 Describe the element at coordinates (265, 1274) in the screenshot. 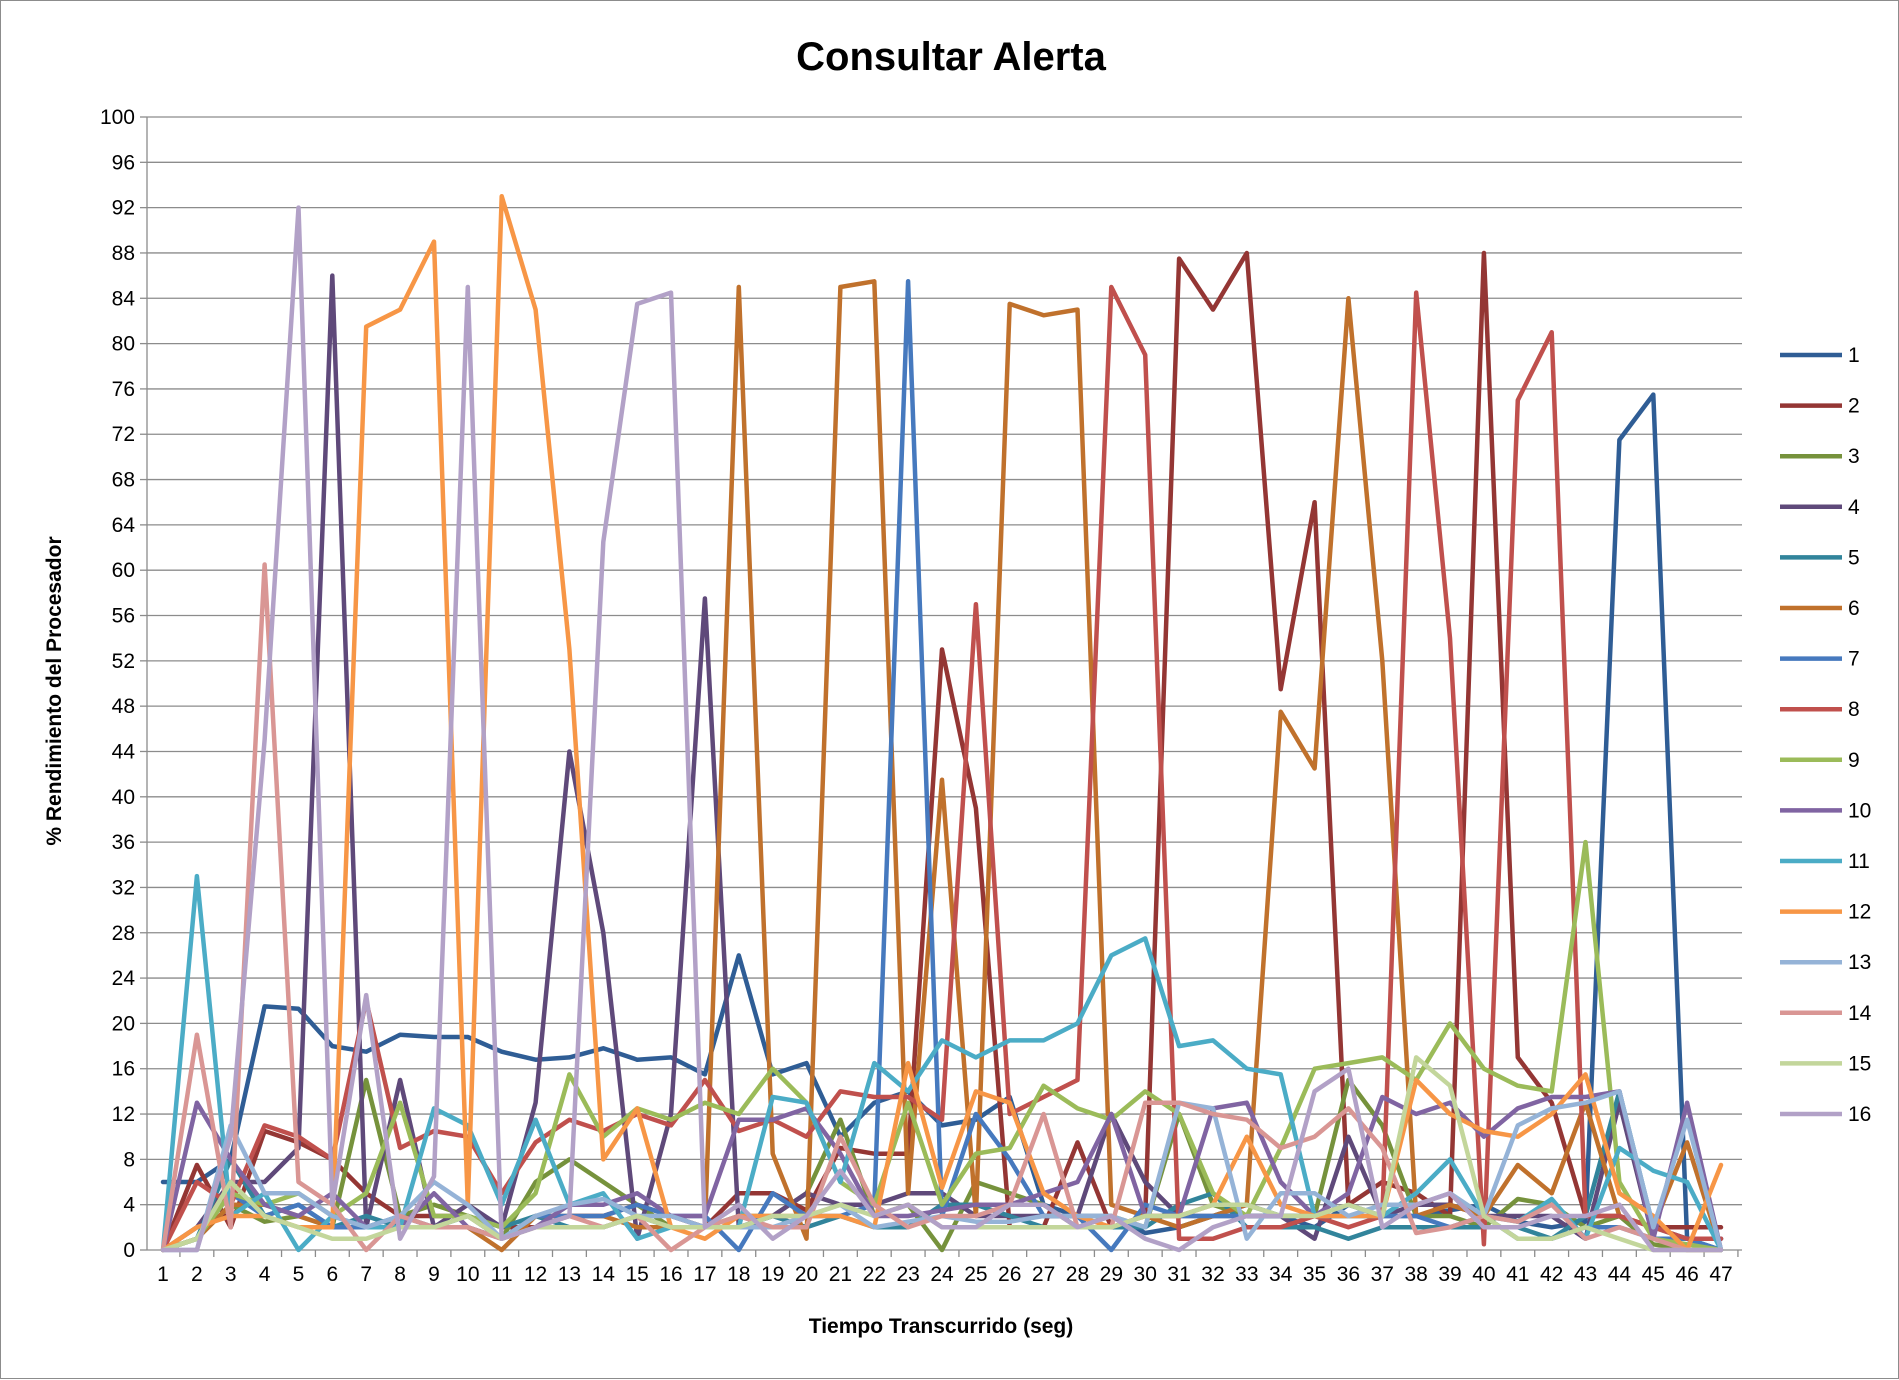

I see `x-tick-label: 4` at that location.